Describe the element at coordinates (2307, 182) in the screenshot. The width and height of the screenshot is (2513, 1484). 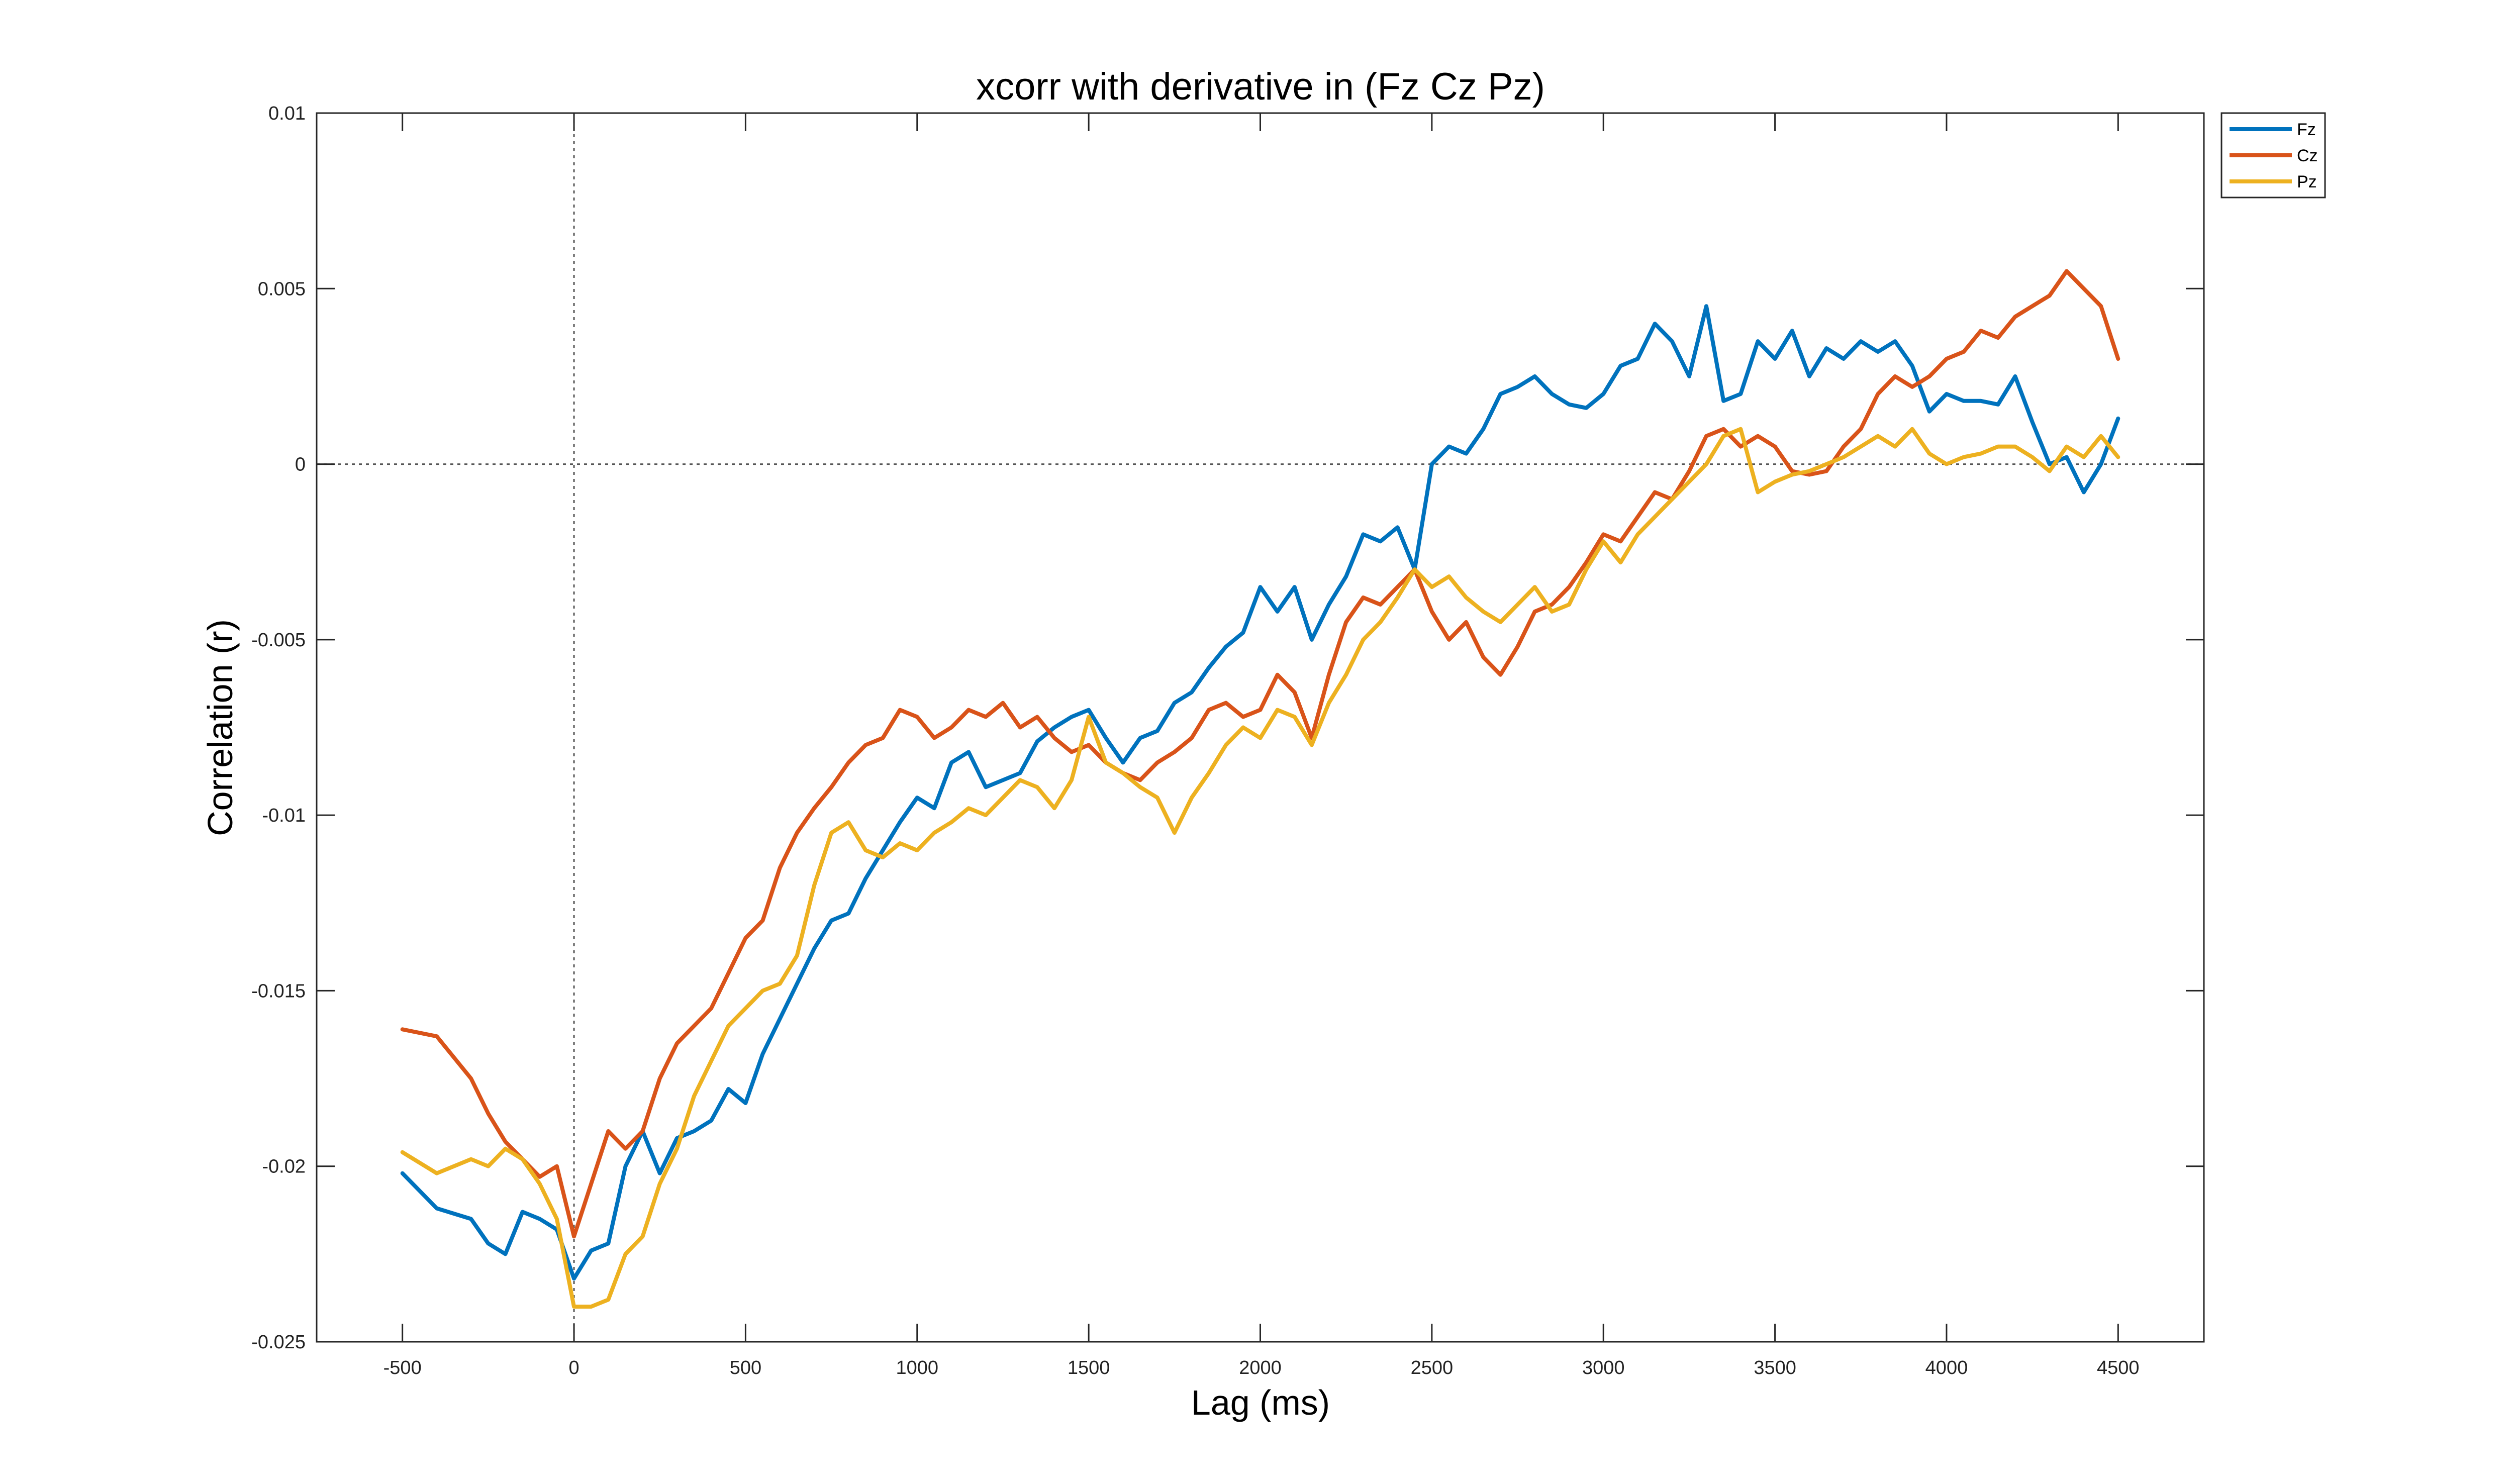
I see `legend-label-pz: Pz` at that location.